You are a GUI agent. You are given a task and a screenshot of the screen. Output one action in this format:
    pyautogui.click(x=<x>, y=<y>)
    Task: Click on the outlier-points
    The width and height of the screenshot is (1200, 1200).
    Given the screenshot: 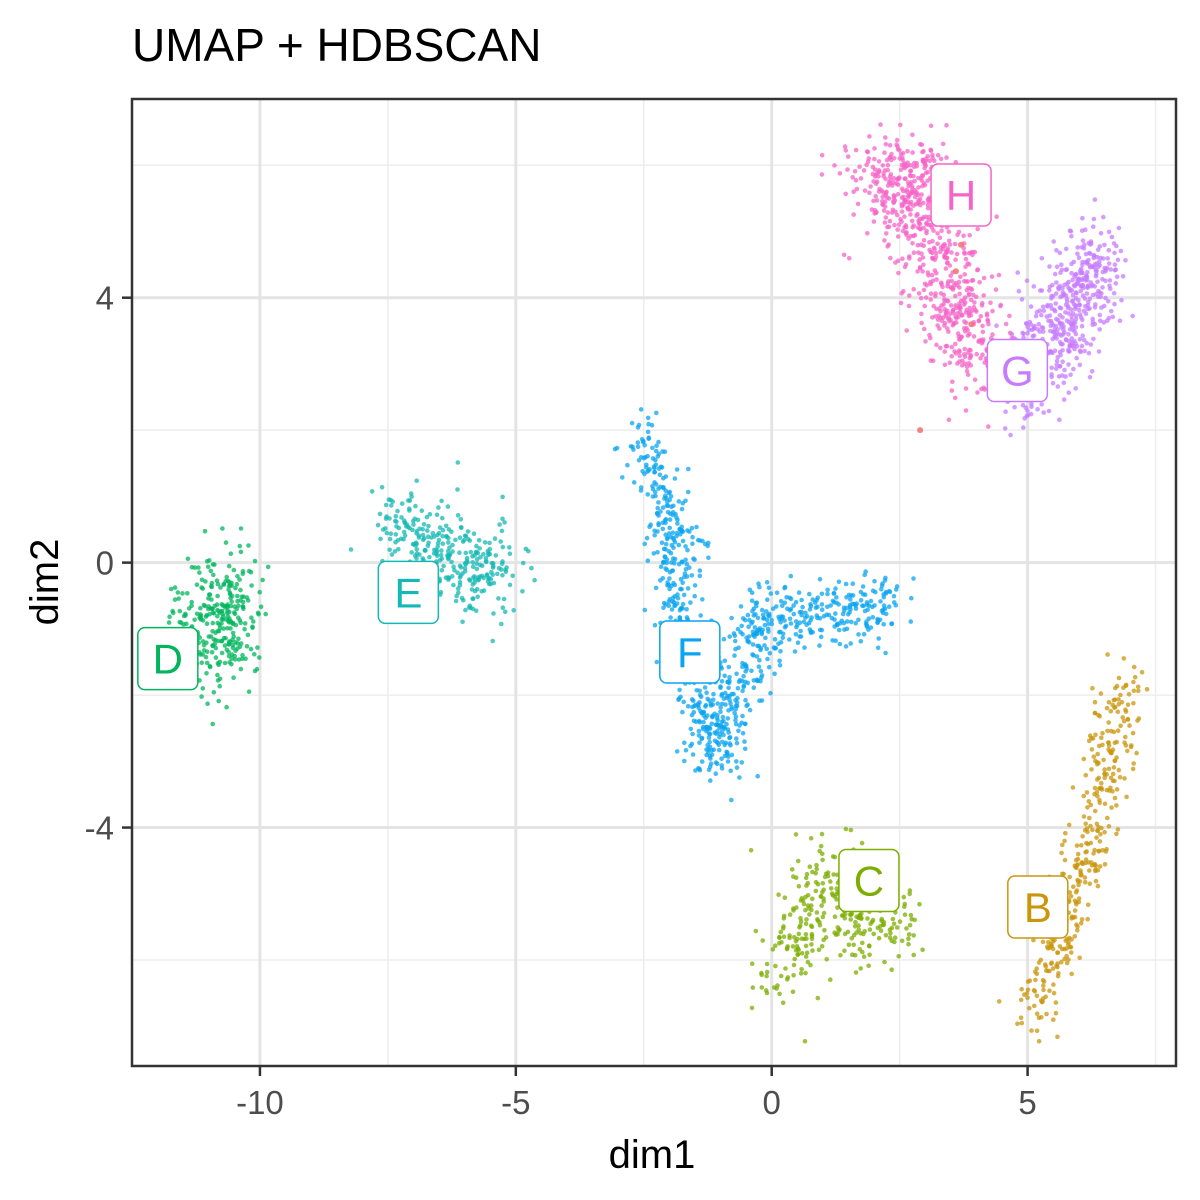 What is the action you would take?
    pyautogui.click(x=946, y=337)
    